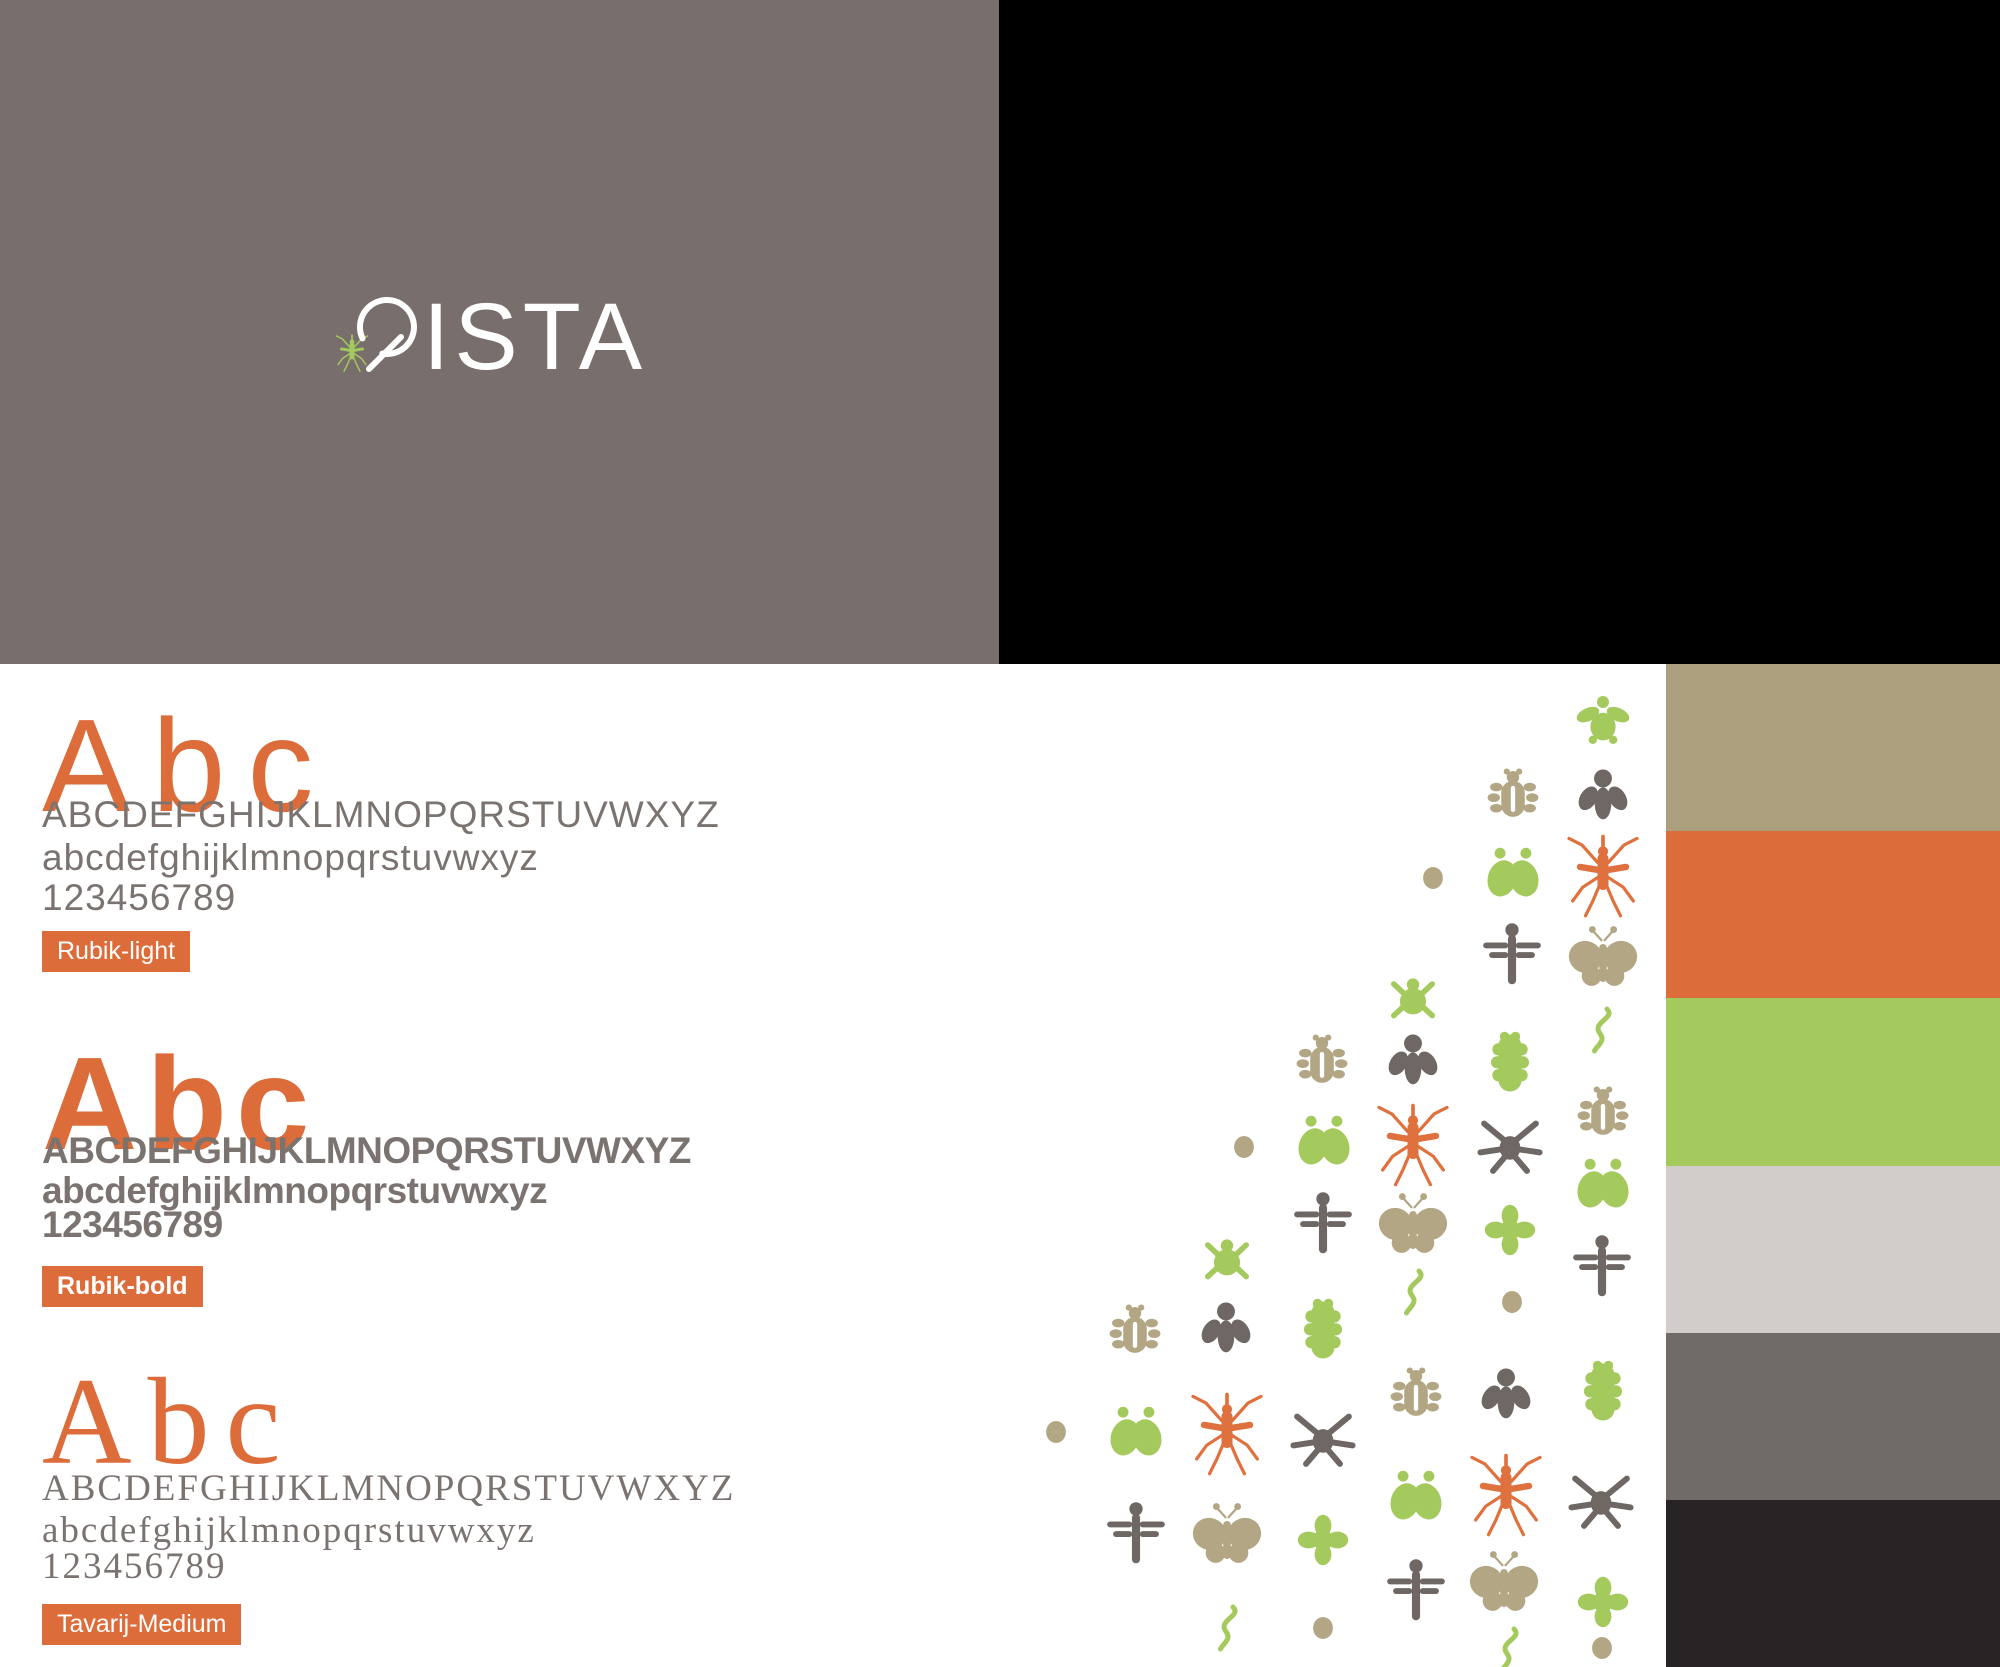 The width and height of the screenshot is (2000, 1667). What do you see at coordinates (1833, 1249) in the screenshot?
I see `palette-swatch-light-gray` at bounding box center [1833, 1249].